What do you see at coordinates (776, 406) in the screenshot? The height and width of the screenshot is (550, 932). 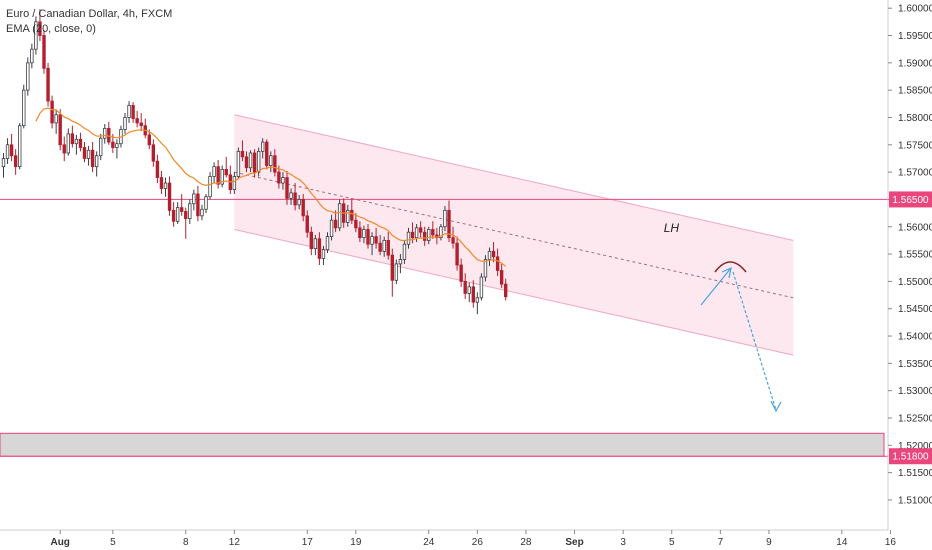 I see `projection-arrowhead-down` at bounding box center [776, 406].